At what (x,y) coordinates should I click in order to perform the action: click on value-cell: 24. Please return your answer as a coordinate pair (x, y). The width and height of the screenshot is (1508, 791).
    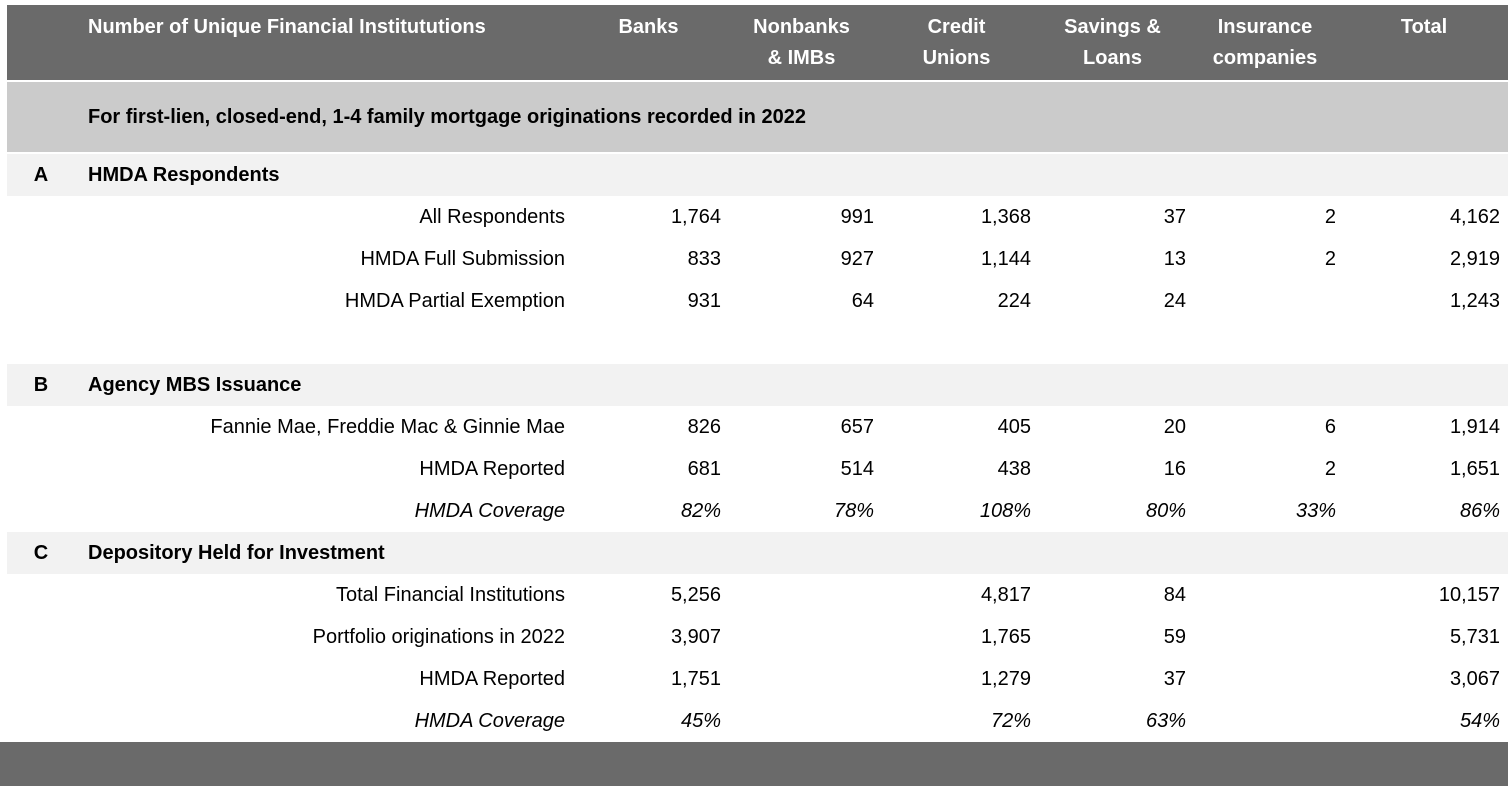
    Looking at the image, I should click on (1174, 300).